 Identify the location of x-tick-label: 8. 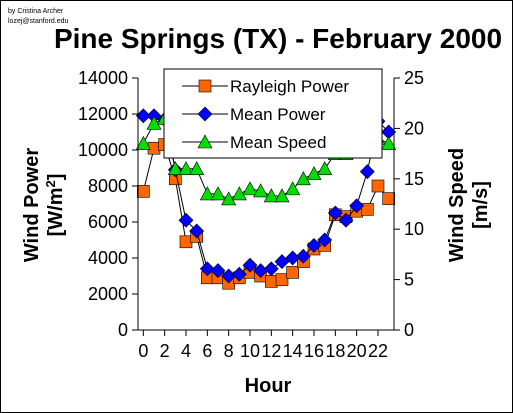
(229, 351).